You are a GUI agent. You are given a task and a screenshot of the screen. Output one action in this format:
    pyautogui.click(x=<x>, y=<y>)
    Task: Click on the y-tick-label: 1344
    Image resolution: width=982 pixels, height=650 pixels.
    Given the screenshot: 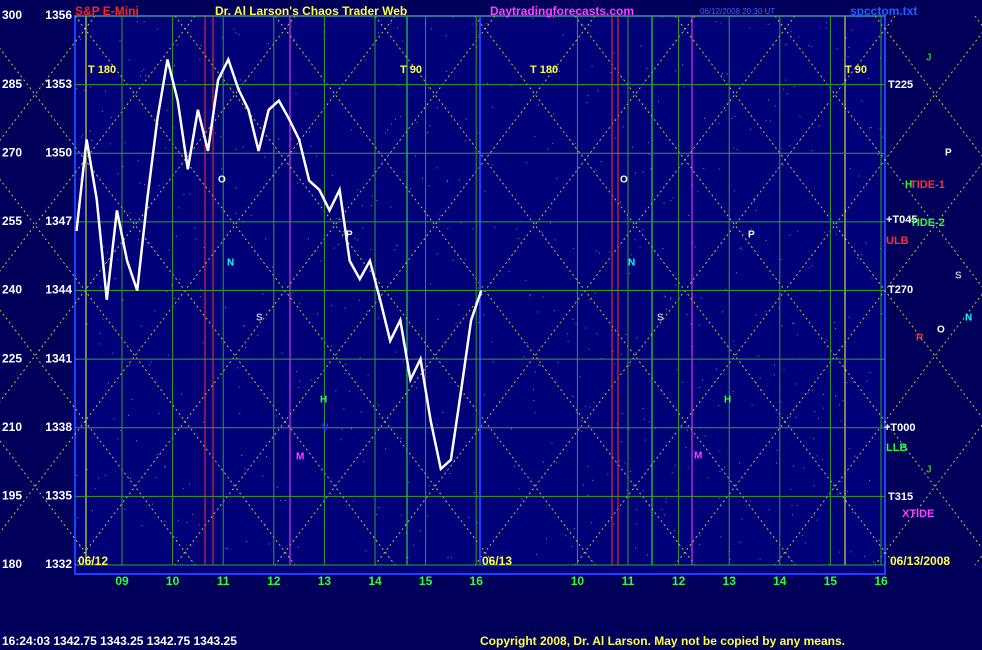 What is the action you would take?
    pyautogui.click(x=58, y=290)
    